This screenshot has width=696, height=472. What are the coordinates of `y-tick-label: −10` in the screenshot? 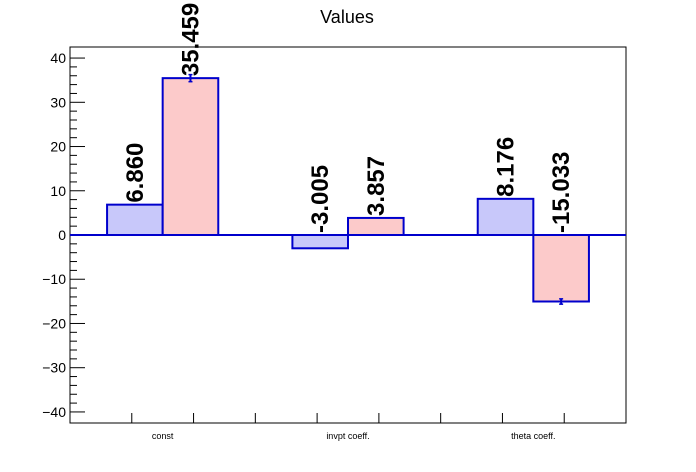 It's located at (54, 279).